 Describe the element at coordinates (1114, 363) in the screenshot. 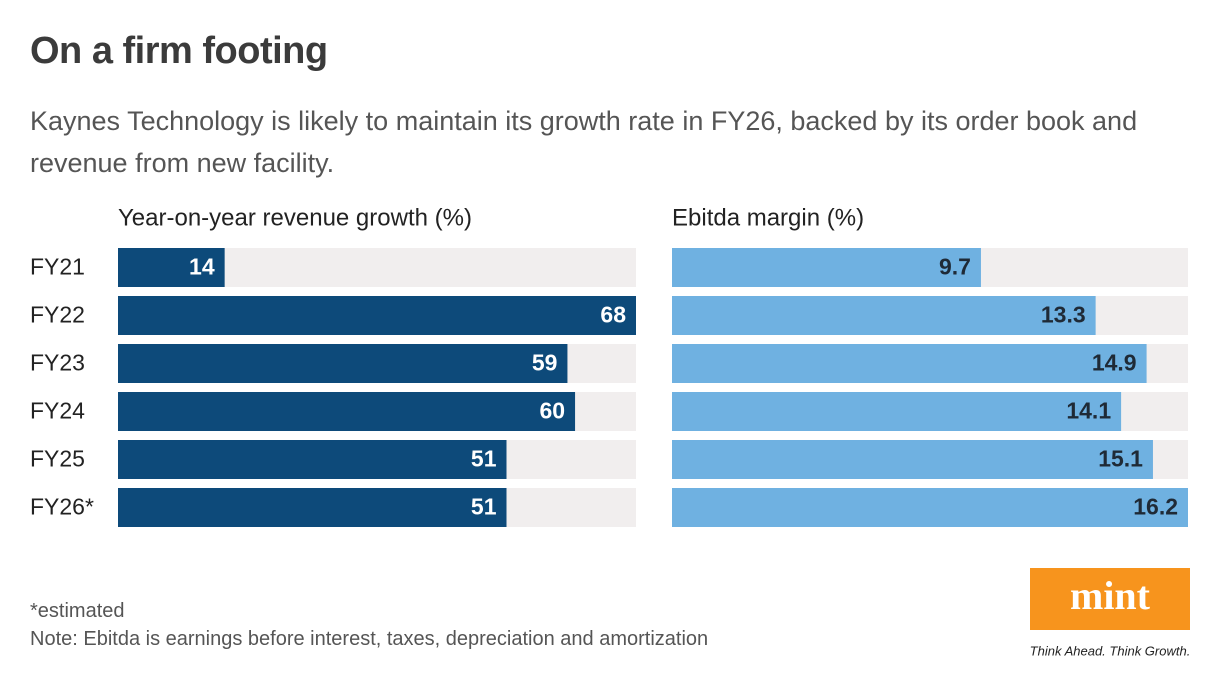

I see `value-label: 14.9` at that location.